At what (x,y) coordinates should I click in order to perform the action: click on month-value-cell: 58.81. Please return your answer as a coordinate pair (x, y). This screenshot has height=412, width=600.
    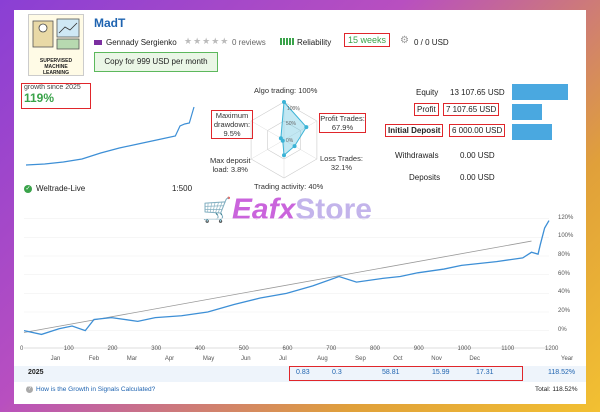
    Looking at the image, I should click on (391, 372).